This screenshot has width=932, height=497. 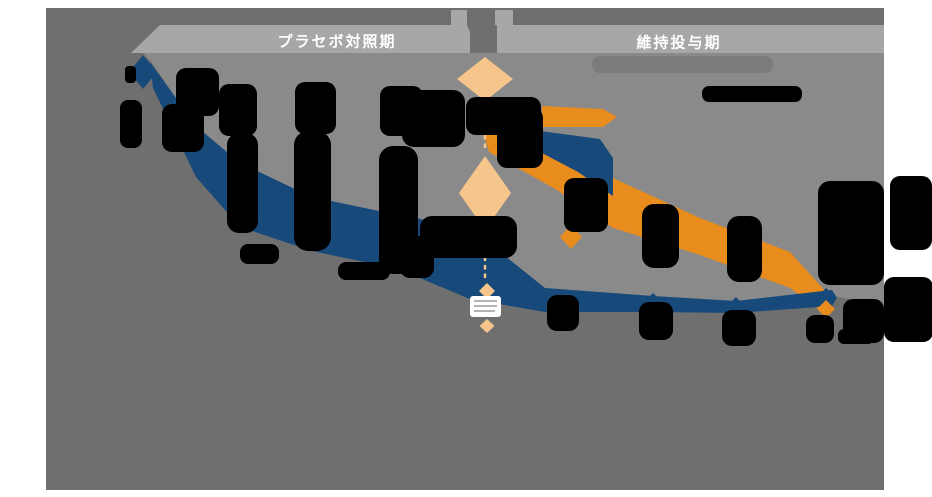 What do you see at coordinates (459, 18) in the screenshot?
I see `band-pillar-left` at bounding box center [459, 18].